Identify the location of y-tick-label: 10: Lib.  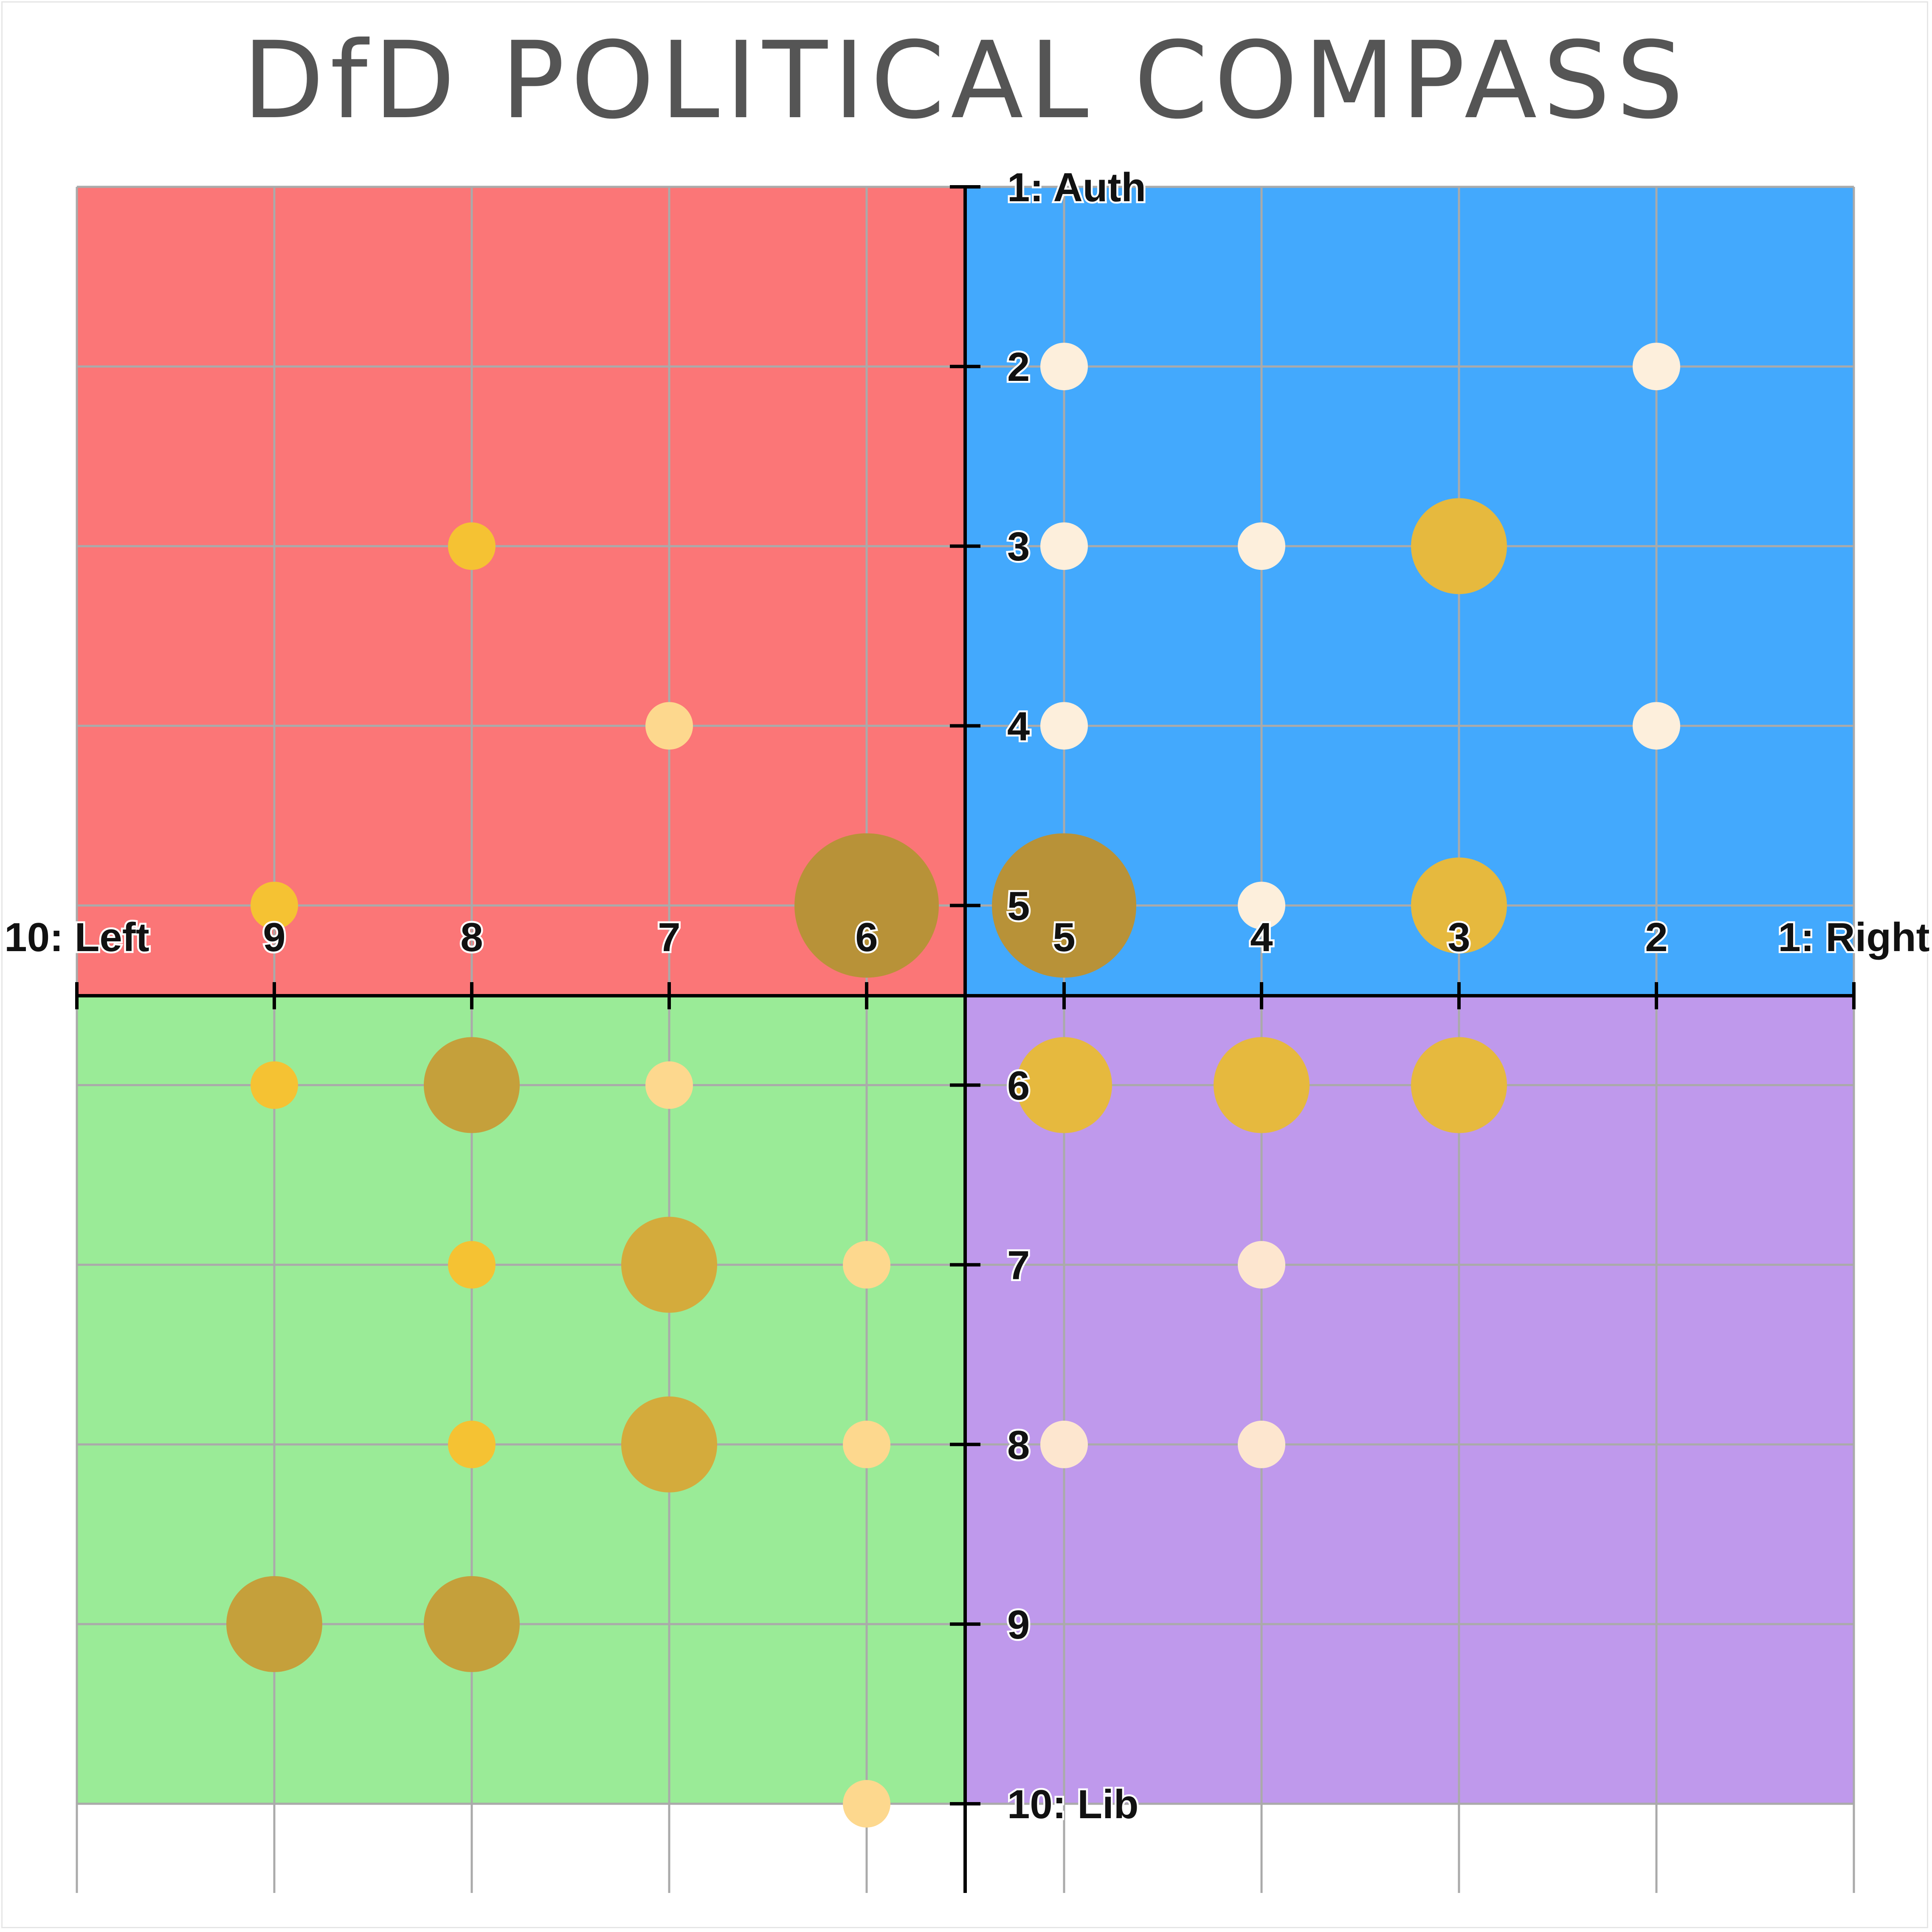
(1072, 1804).